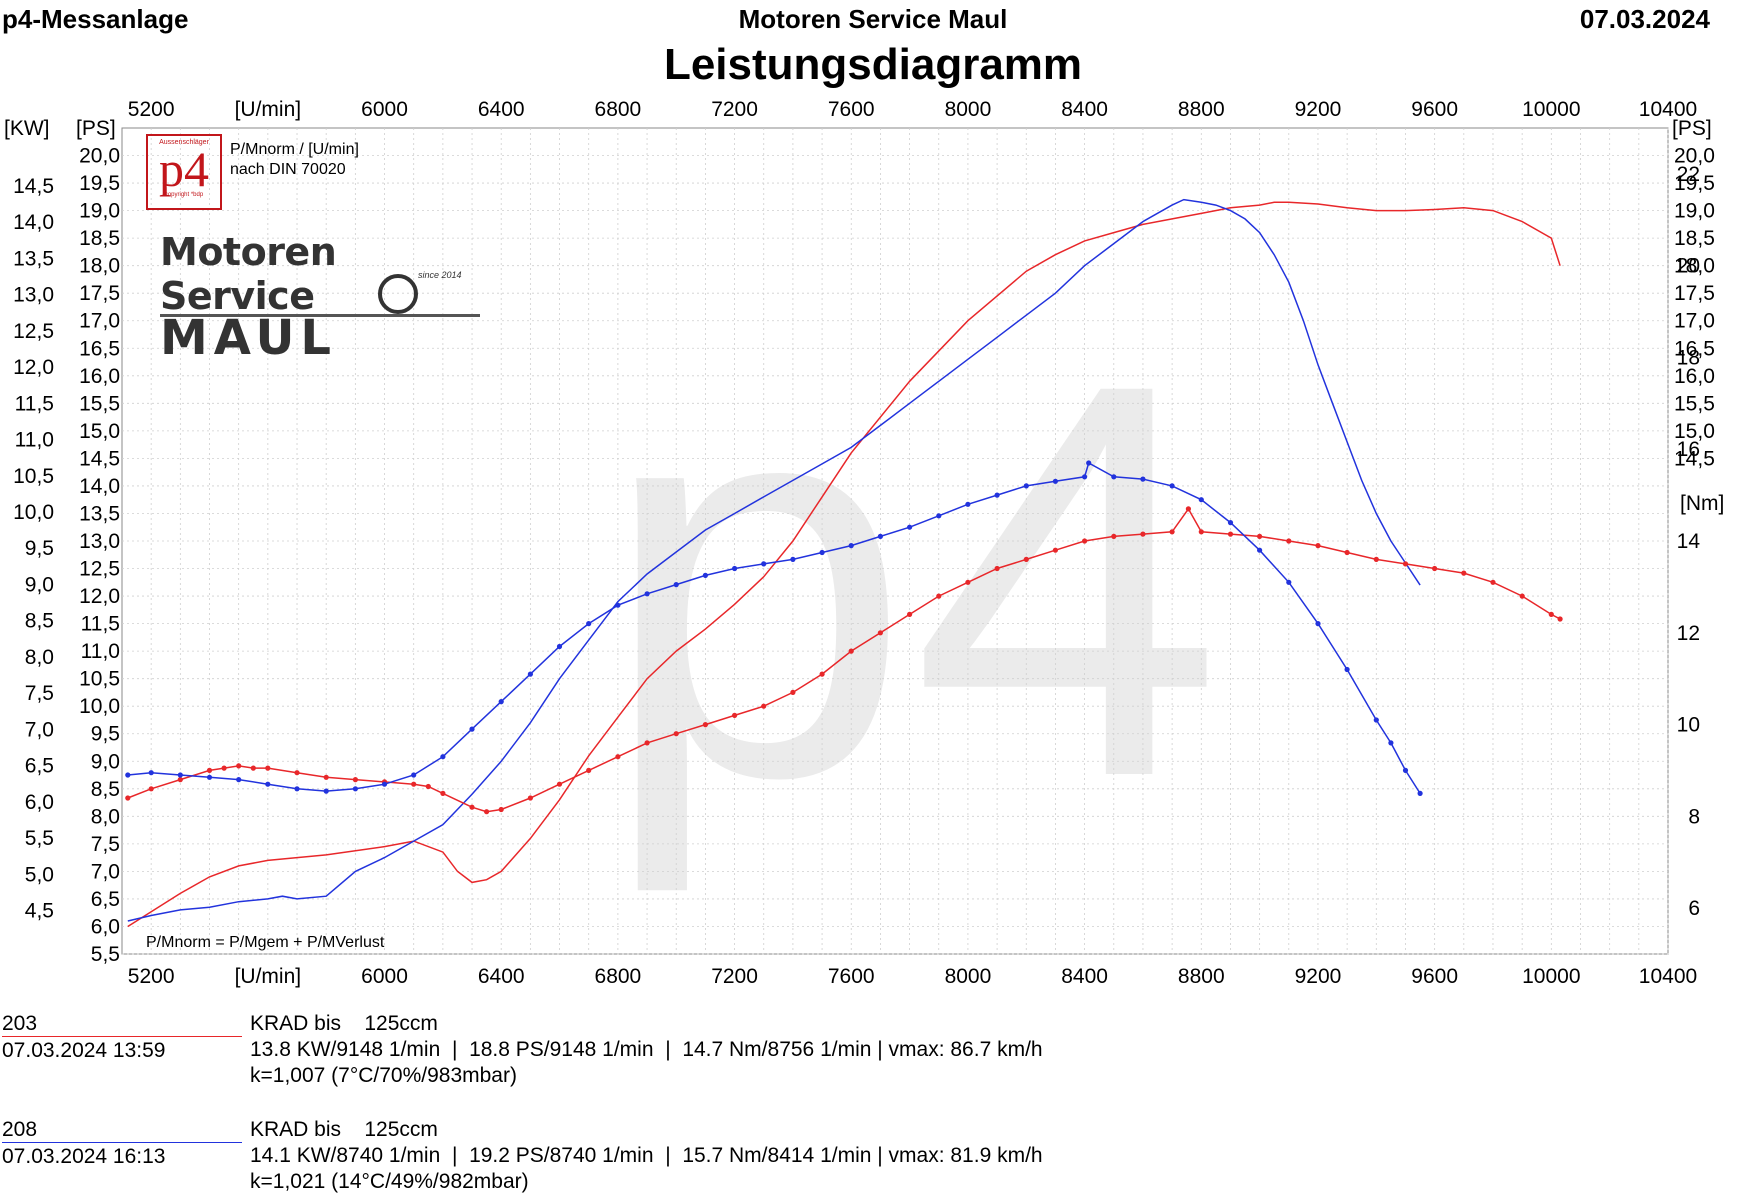 The image size is (1746, 1200). What do you see at coordinates (1694, 458) in the screenshot?
I see `ps-tick-label-right: 14,5` at bounding box center [1694, 458].